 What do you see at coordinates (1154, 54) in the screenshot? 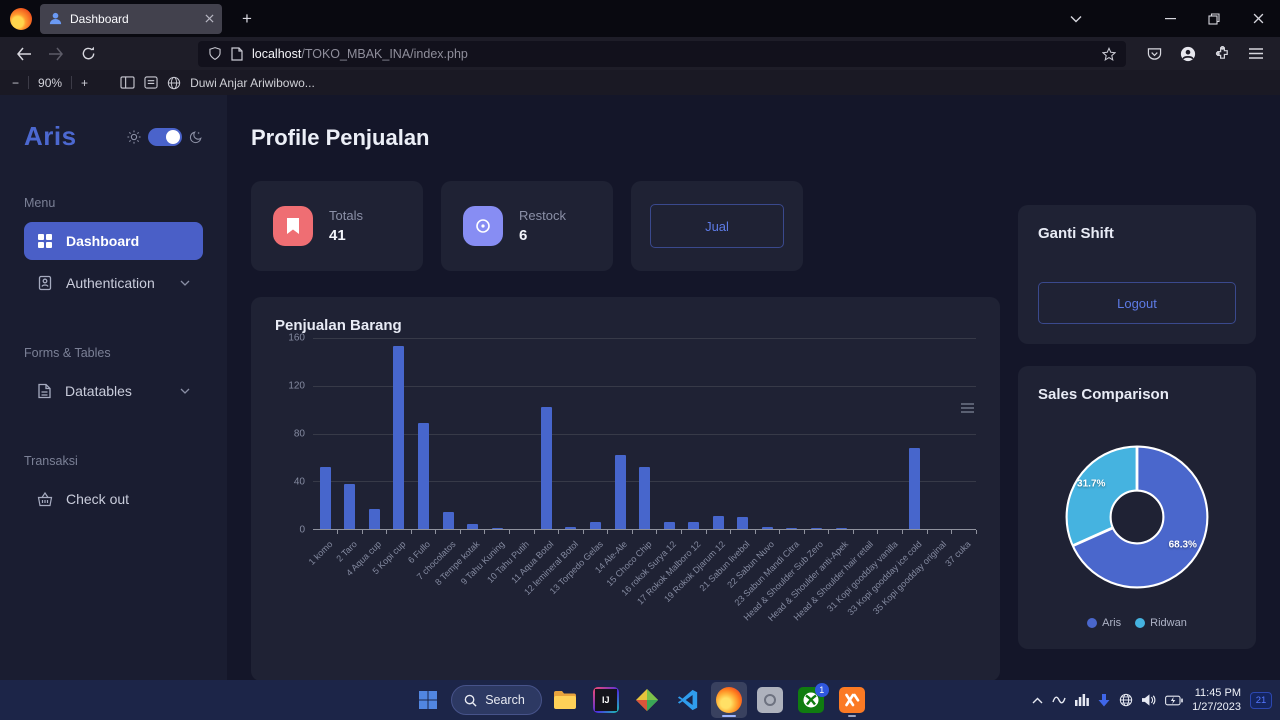
I see `pocket-icon` at bounding box center [1154, 54].